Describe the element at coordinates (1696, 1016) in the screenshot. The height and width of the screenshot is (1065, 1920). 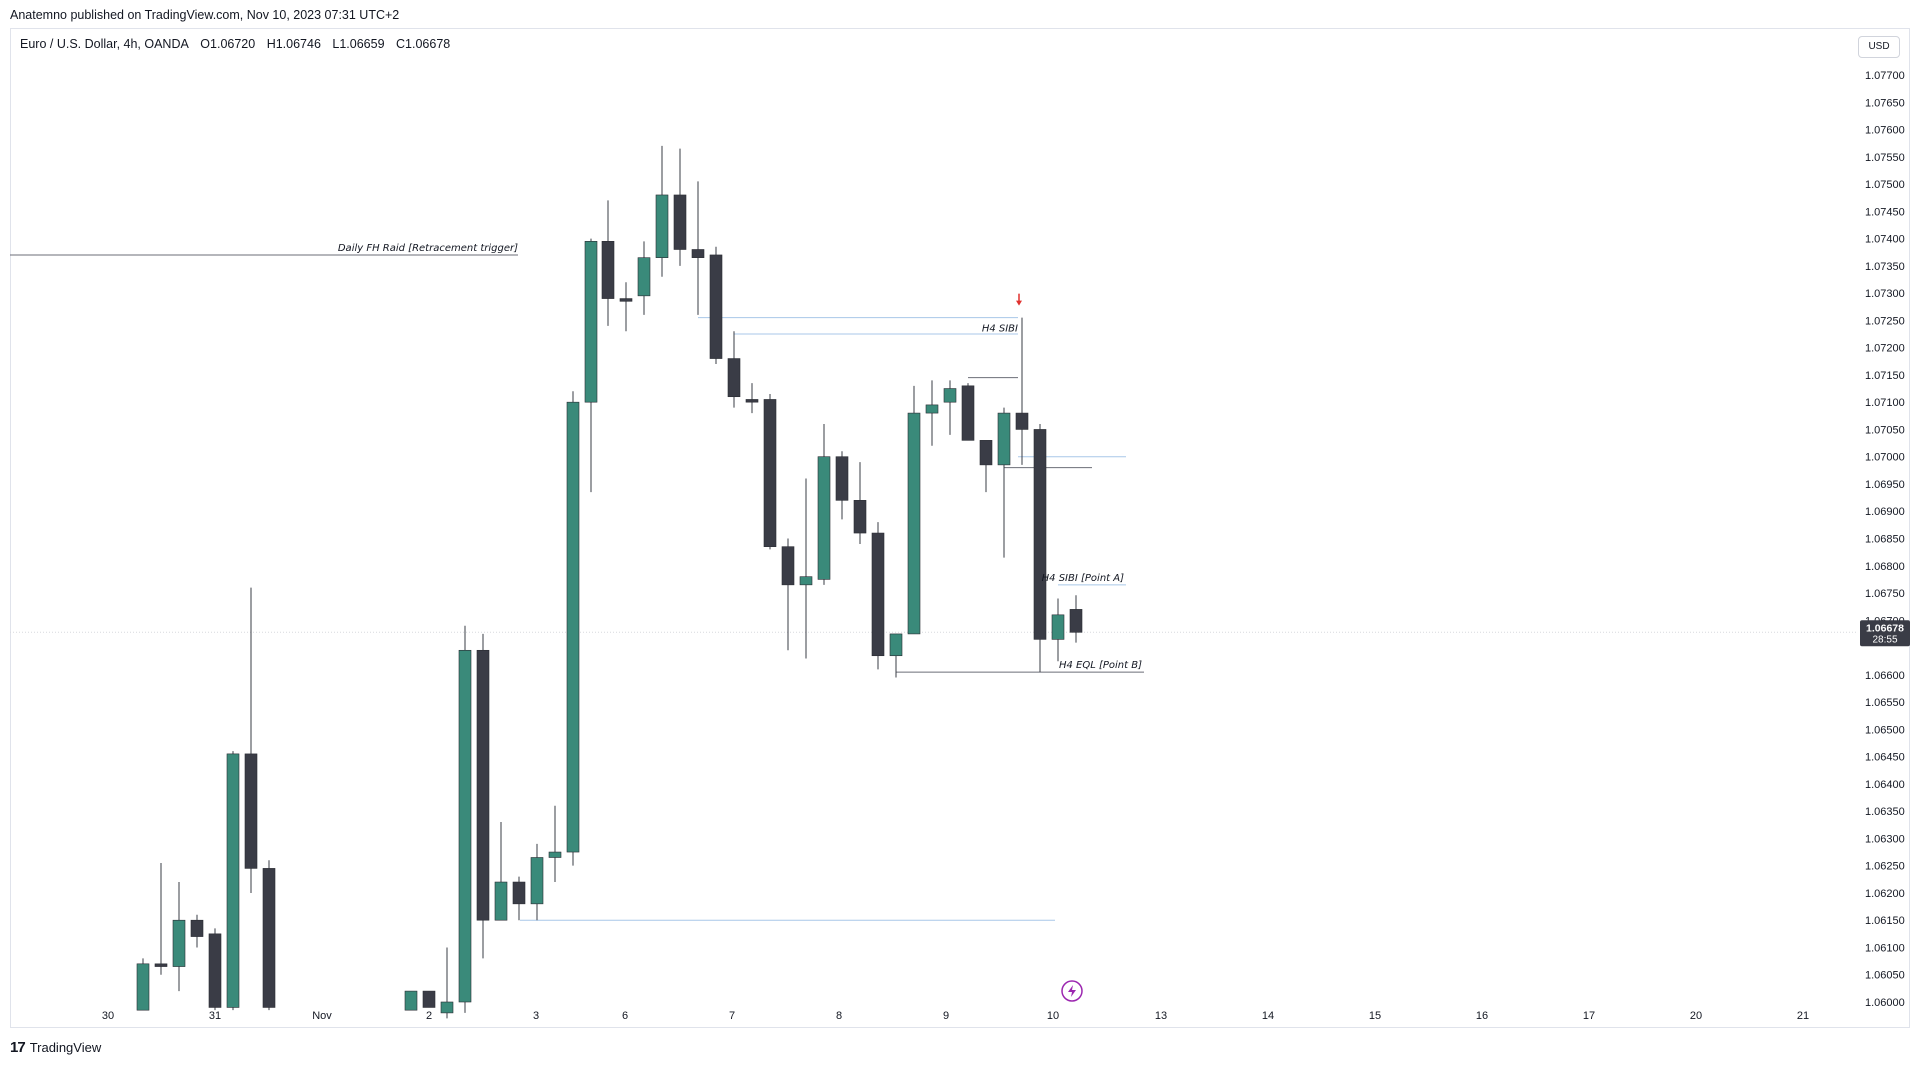
I see `x-tick-label: 20` at that location.